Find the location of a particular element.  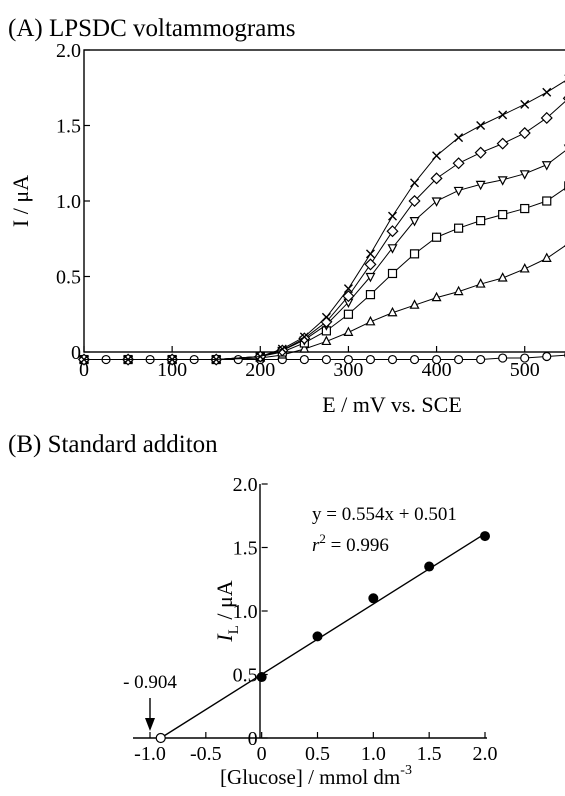

panel-b-xlabel-exponent: -3 is located at coordinates (406, 770).